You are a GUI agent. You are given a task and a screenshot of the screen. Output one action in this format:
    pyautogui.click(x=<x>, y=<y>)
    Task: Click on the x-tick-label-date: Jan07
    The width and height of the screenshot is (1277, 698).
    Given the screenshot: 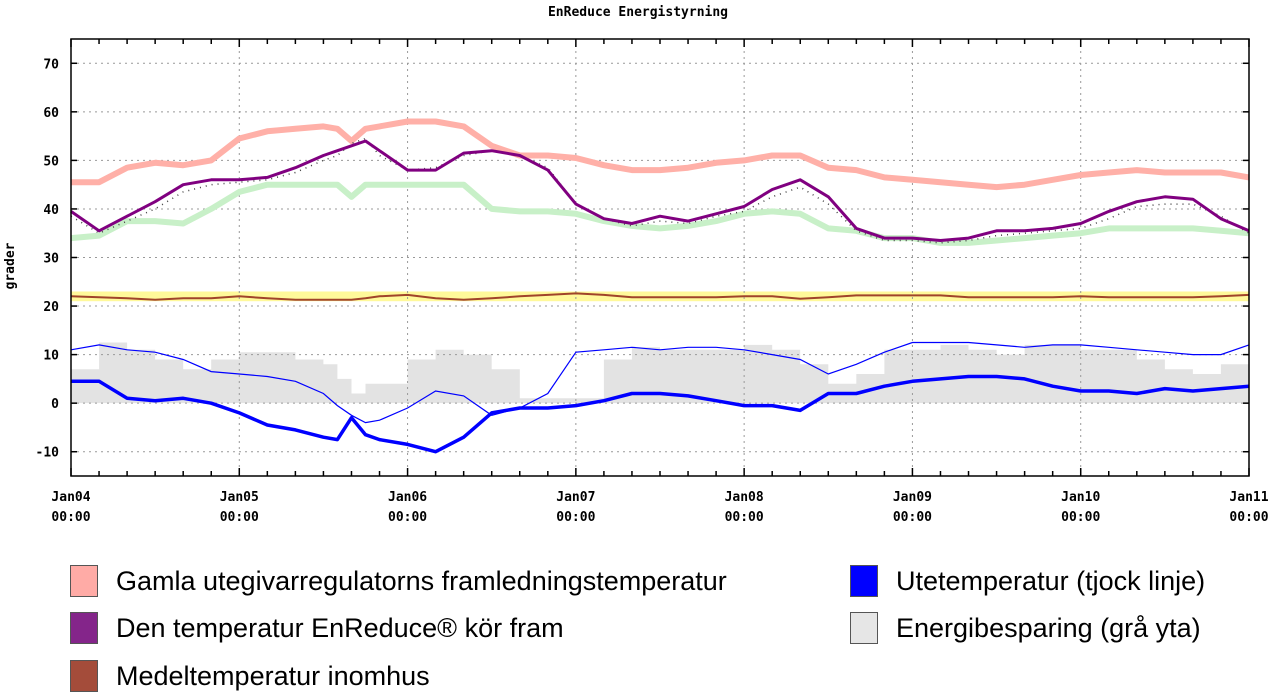 What is the action you would take?
    pyautogui.click(x=575, y=497)
    